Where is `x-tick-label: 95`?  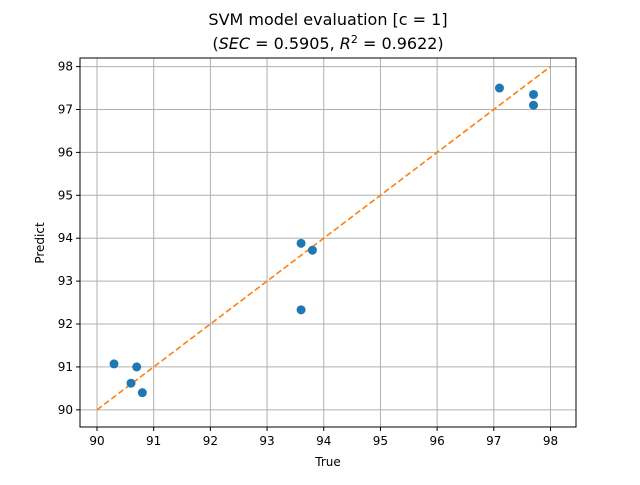
x-tick-label: 95 is located at coordinates (380, 441).